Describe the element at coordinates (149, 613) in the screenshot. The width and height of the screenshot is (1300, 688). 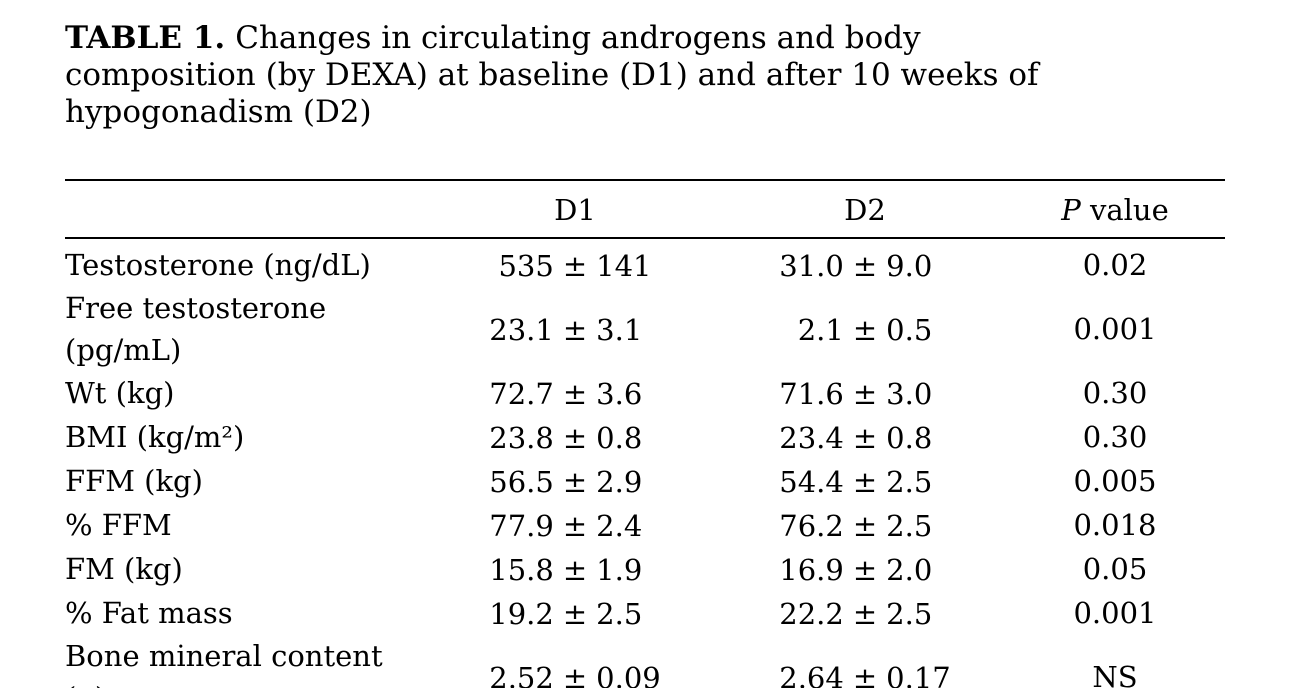
I see `row-label: % Fat mass` at that location.